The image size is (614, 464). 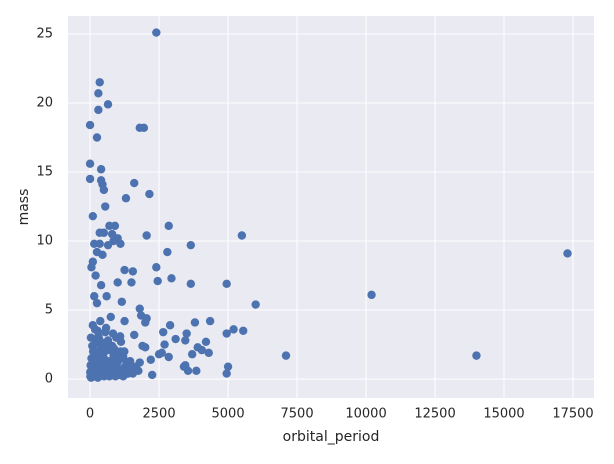 What do you see at coordinates (44, 33) in the screenshot?
I see `y-tick-label: 25` at bounding box center [44, 33].